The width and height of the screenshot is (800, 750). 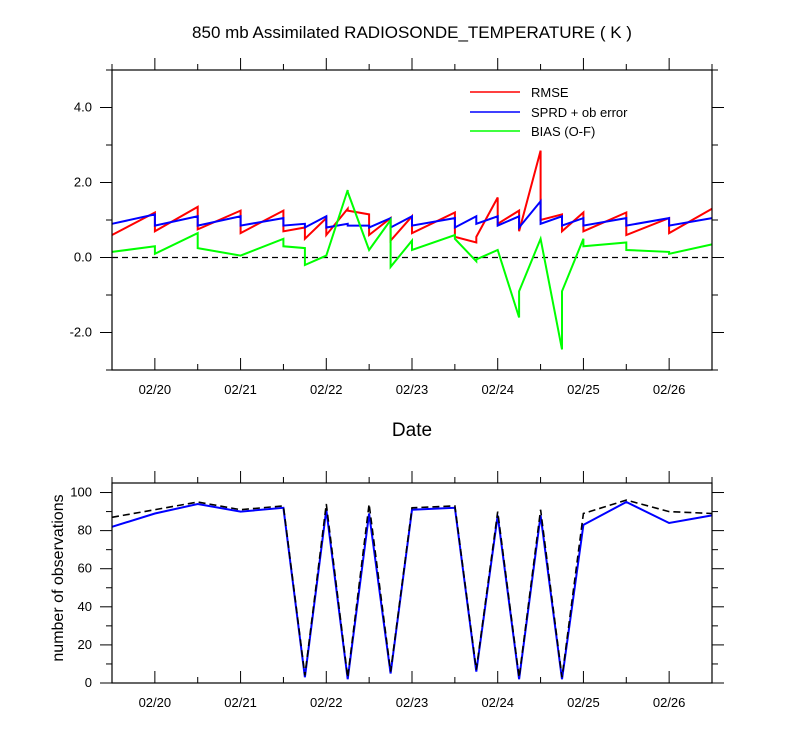 What do you see at coordinates (85, 606) in the screenshot?
I see `bottom-y-tick-label-40: 40` at bounding box center [85, 606].